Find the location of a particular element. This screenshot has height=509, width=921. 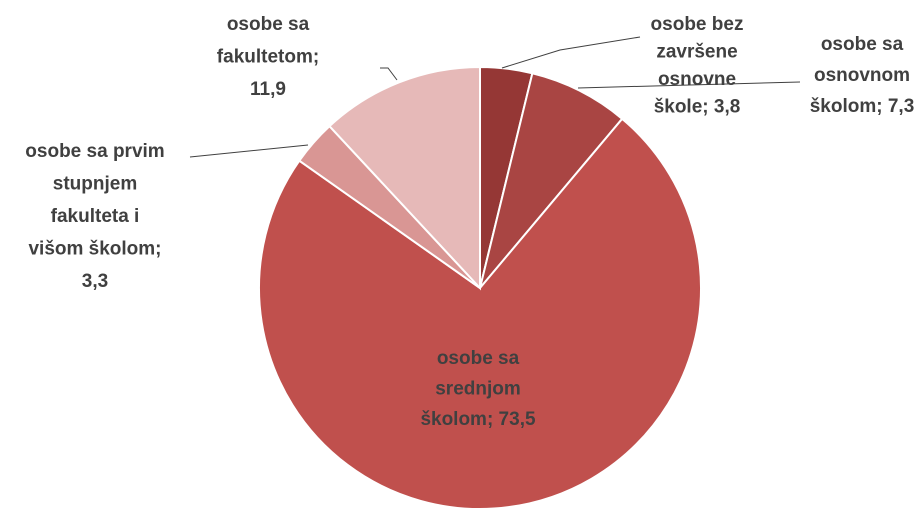

data-label: završene is located at coordinates (696, 52).